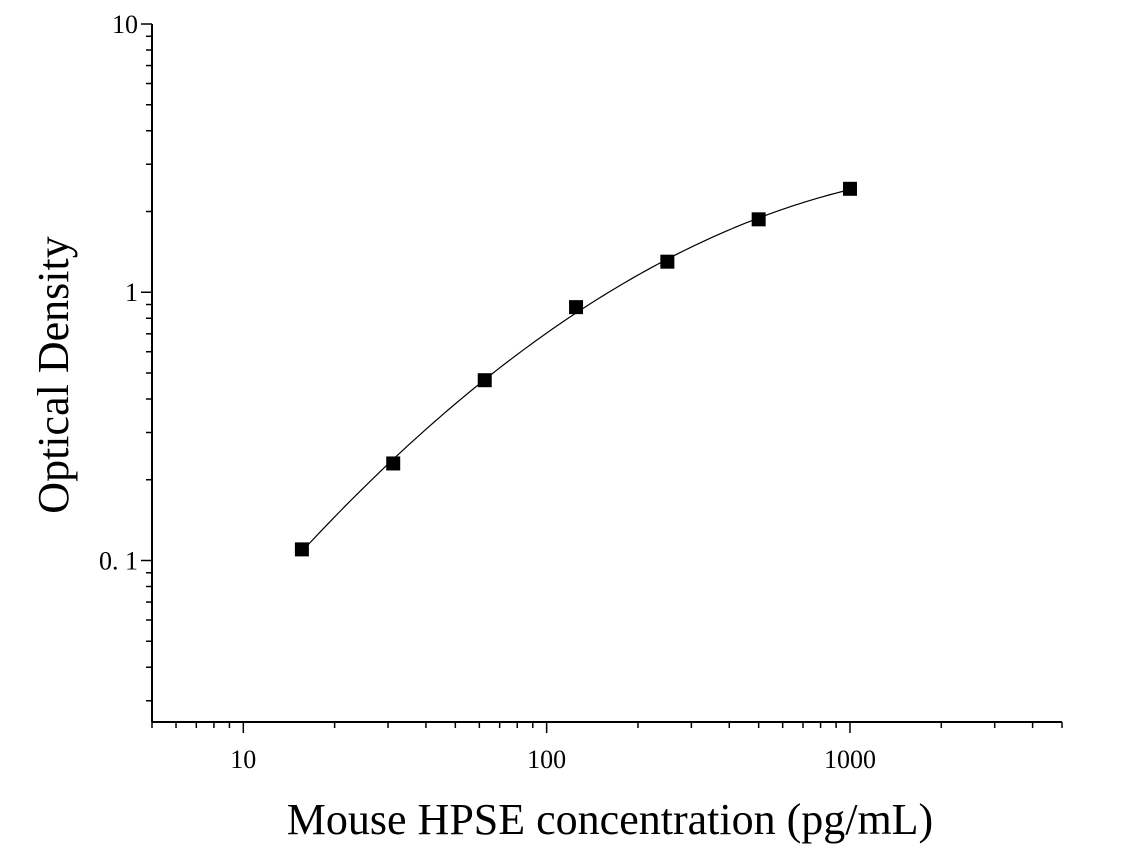 This screenshot has width=1129, height=862. What do you see at coordinates (546, 759) in the screenshot?
I see `x-tick-label: 100` at bounding box center [546, 759].